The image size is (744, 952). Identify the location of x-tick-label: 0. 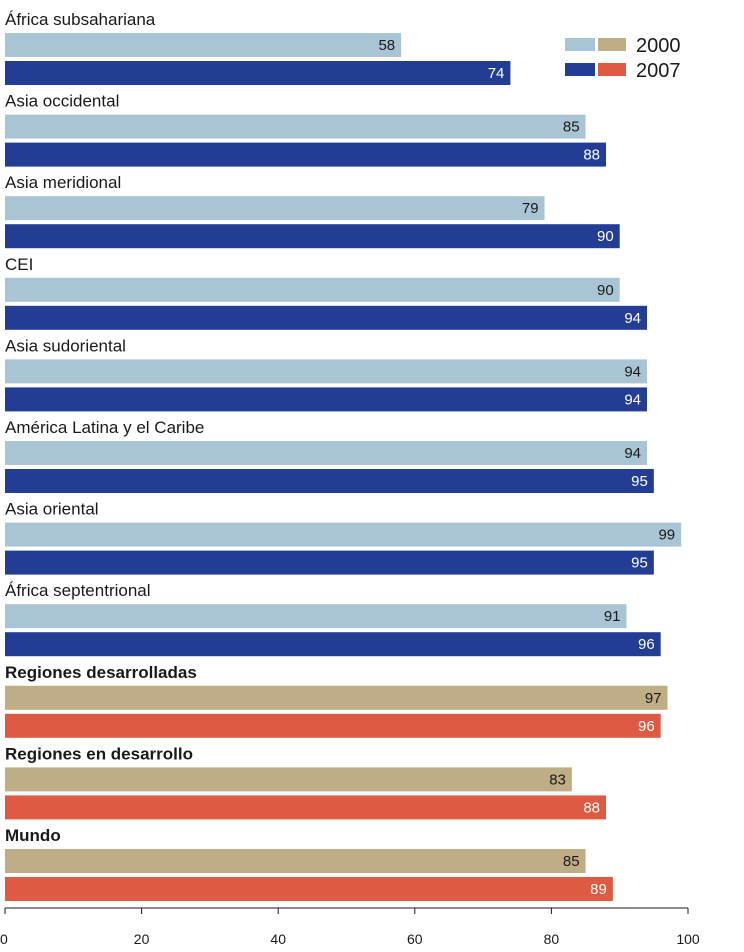
(4, 939).